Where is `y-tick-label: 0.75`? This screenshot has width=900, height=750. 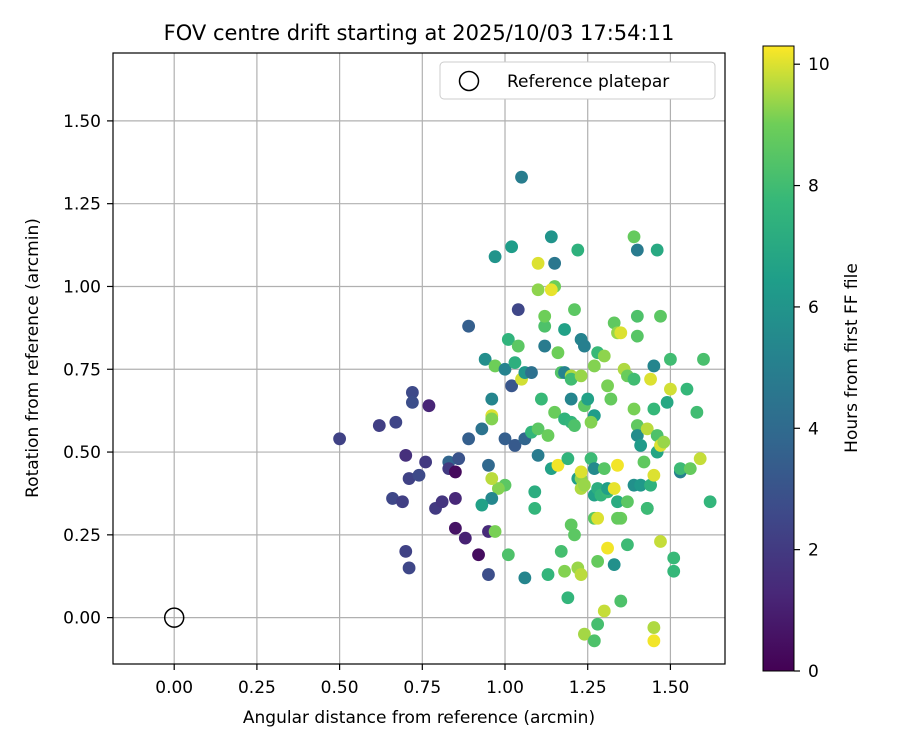
y-tick-label: 0.75 is located at coordinates (82, 370).